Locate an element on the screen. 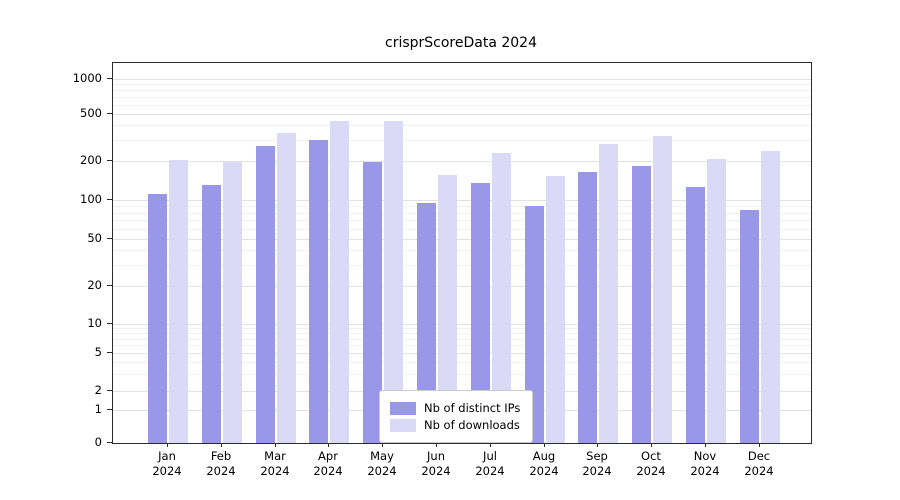 The height and width of the screenshot is (500, 900). bar-distinct-ips-jan is located at coordinates (157, 318).